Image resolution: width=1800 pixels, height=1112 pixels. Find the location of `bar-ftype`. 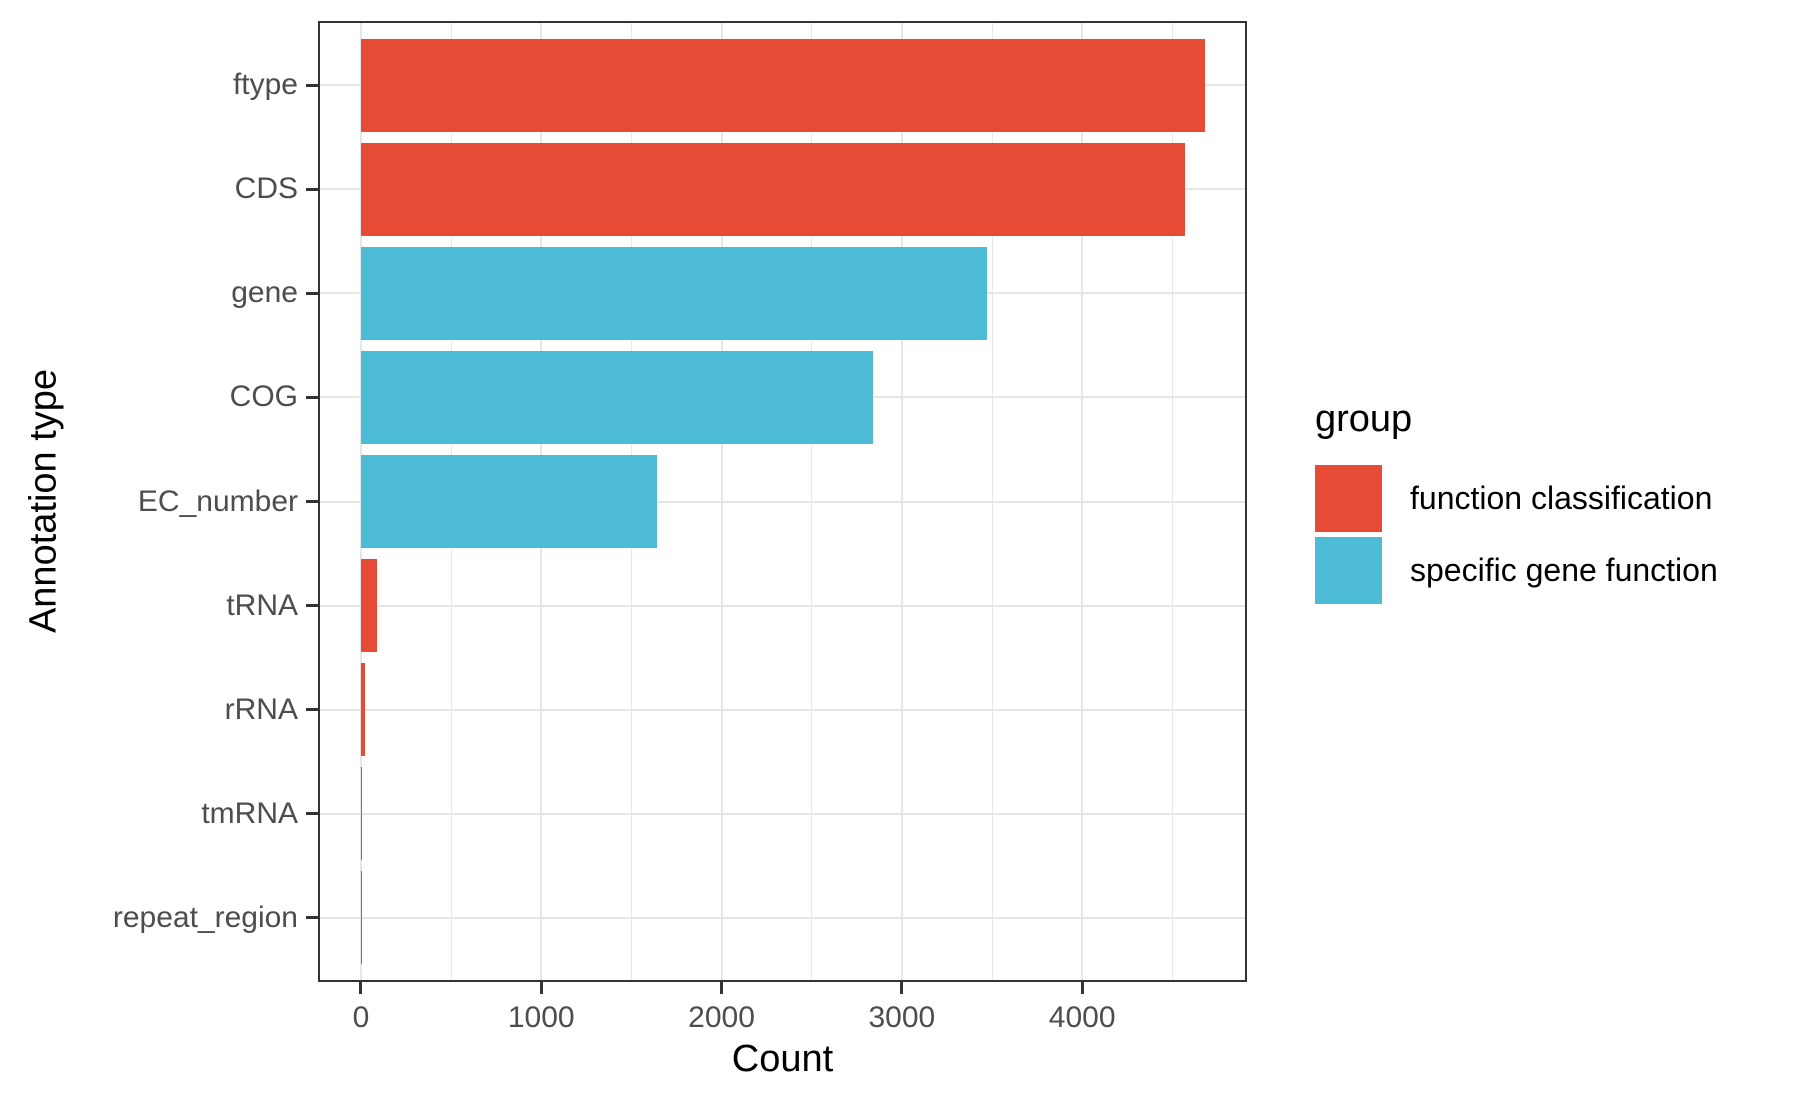

bar-ftype is located at coordinates (782, 85).